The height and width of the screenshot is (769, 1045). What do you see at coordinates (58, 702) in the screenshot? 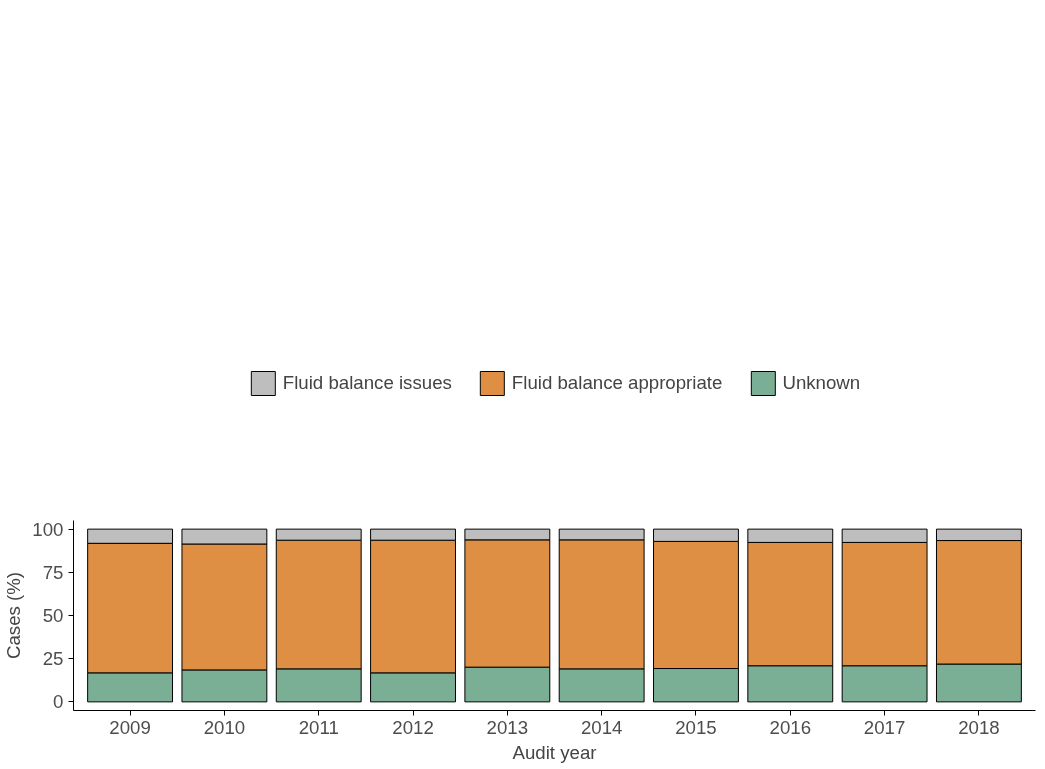
I see `y-tick-label: 0` at bounding box center [58, 702].